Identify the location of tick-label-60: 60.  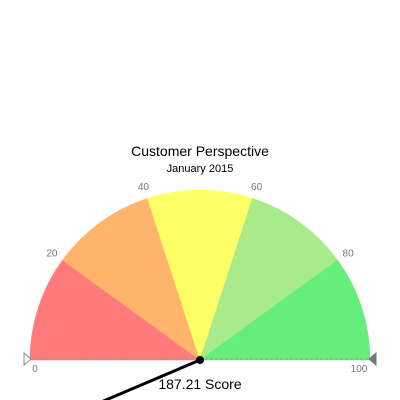
(257, 187).